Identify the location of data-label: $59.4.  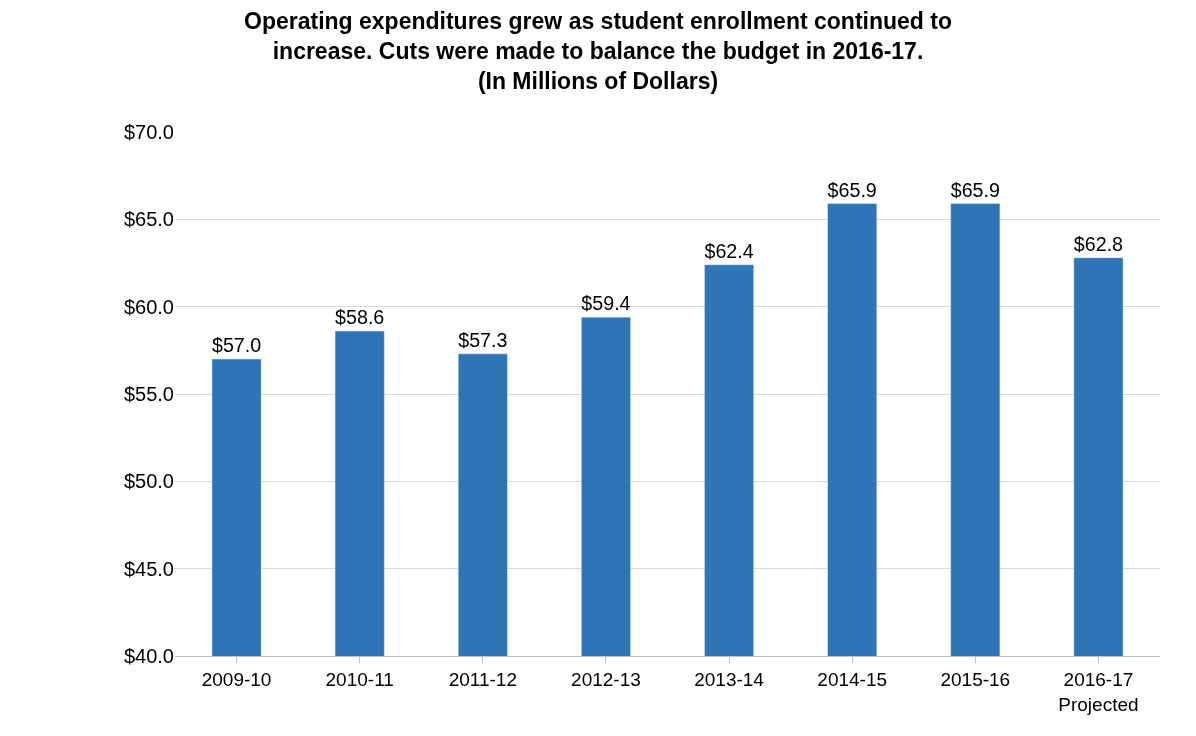
(606, 303).